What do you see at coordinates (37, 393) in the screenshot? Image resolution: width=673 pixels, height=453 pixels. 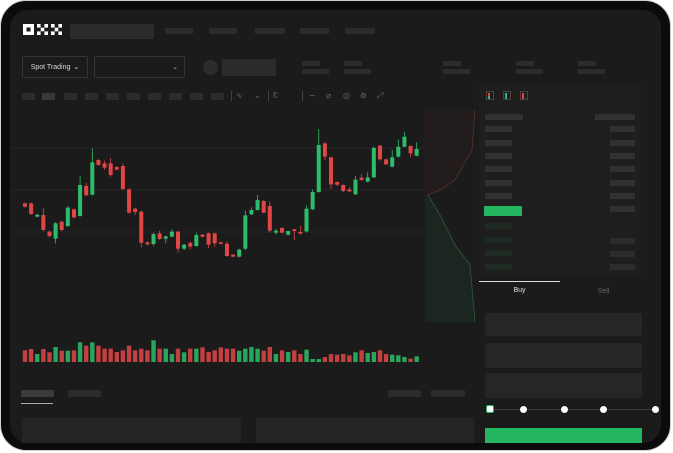 I see `tab-open-orders` at bounding box center [37, 393].